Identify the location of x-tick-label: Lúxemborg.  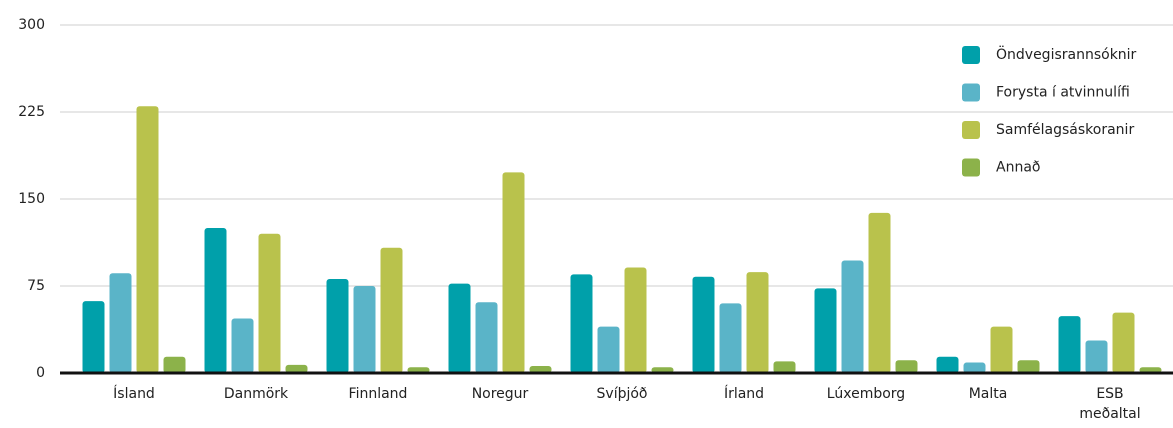
(866, 394).